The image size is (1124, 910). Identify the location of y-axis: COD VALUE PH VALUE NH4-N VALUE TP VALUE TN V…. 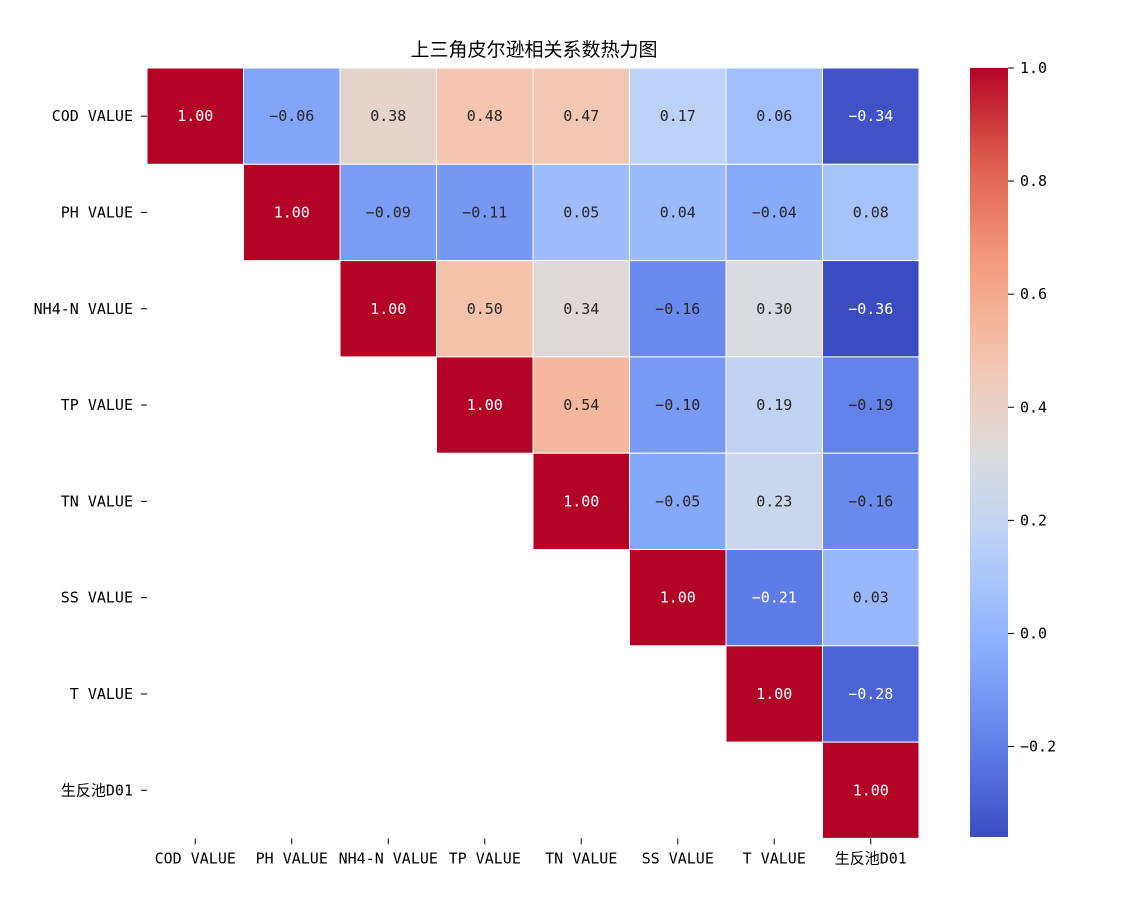
(90, 453).